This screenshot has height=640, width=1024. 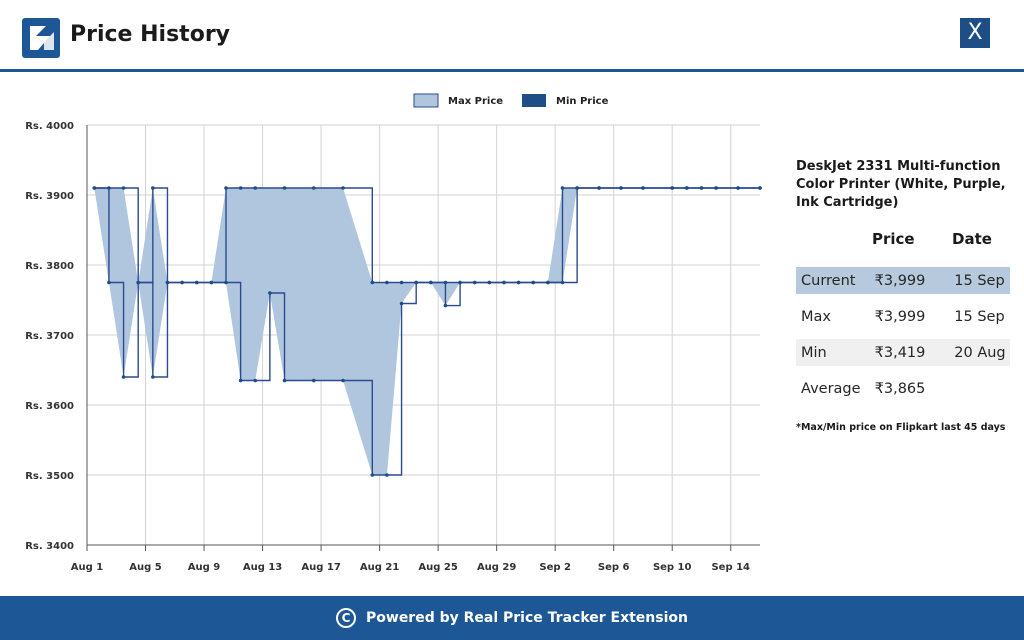 What do you see at coordinates (150, 34) in the screenshot?
I see `page-title: Price History` at bounding box center [150, 34].